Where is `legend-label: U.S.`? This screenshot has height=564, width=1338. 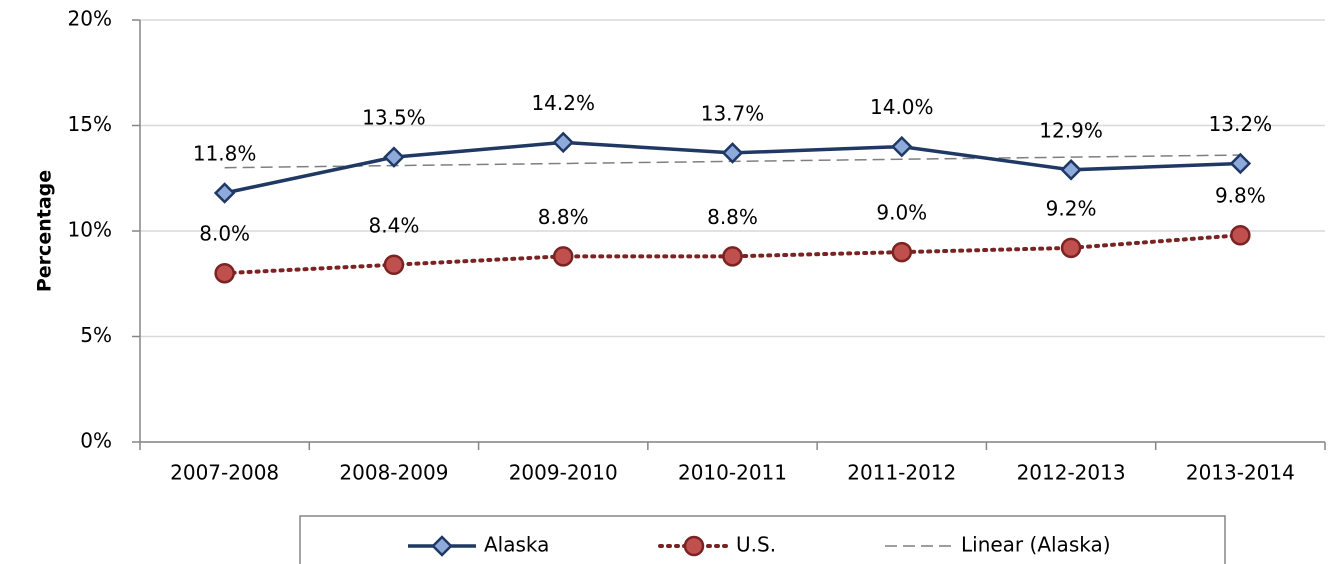
legend-label: U.S. is located at coordinates (756, 545).